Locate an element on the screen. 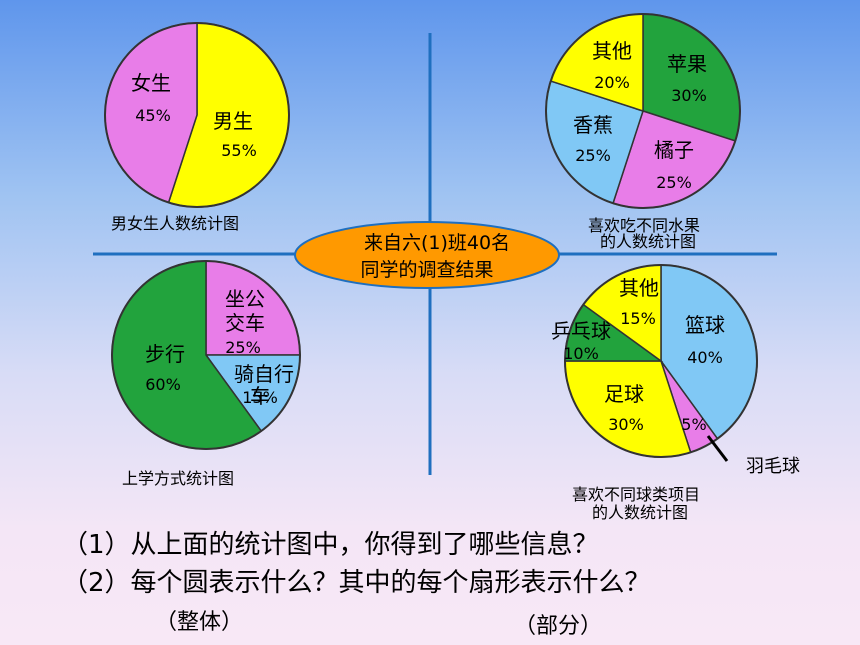  pie2-slice-1-value: 30% is located at coordinates (689, 95).